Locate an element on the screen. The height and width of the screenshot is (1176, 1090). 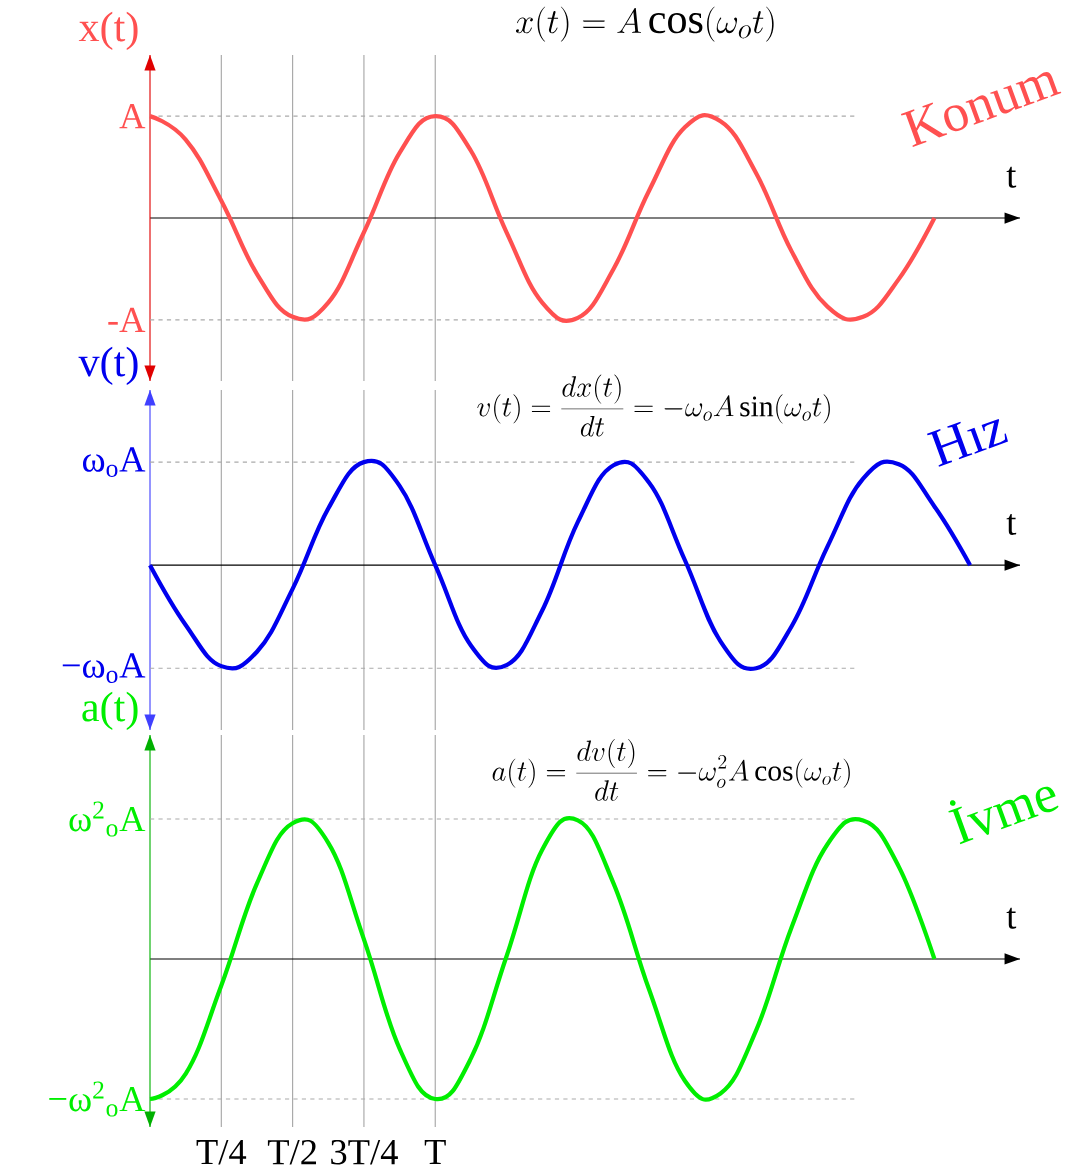
x-tick-label: 3T/4 is located at coordinates (364, 1152).